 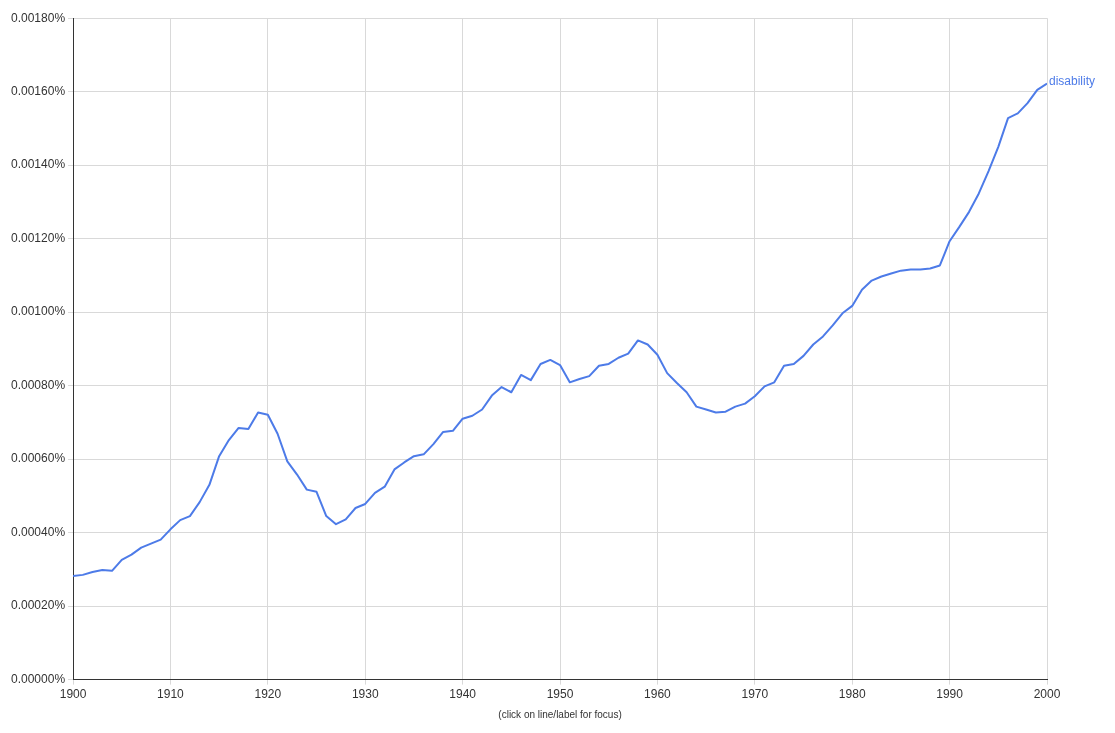 What do you see at coordinates (38, 237) in the screenshot?
I see `y-tick-label: 0.00120%` at bounding box center [38, 237].